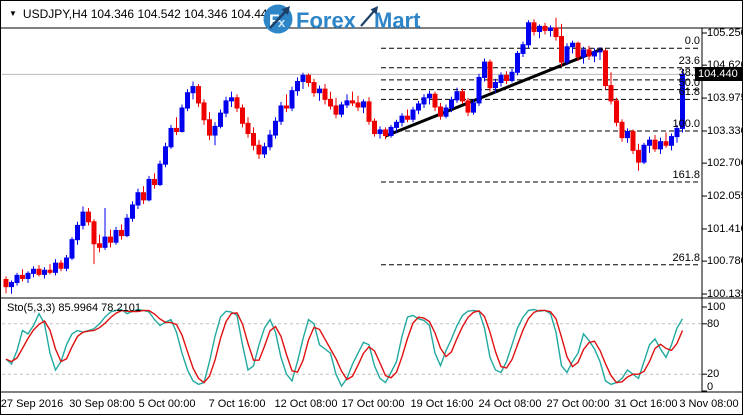 The width and height of the screenshot is (743, 415). What do you see at coordinates (274, 20) in the screenshot?
I see `logo-monogram-f: F` at bounding box center [274, 20].